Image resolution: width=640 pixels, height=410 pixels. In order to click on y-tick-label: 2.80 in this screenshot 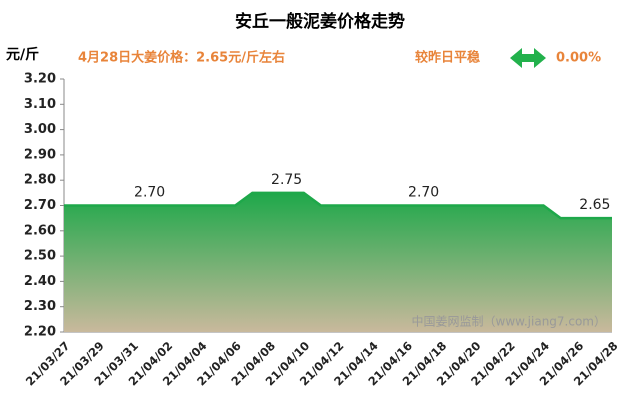, I will do `click(40, 180)`.